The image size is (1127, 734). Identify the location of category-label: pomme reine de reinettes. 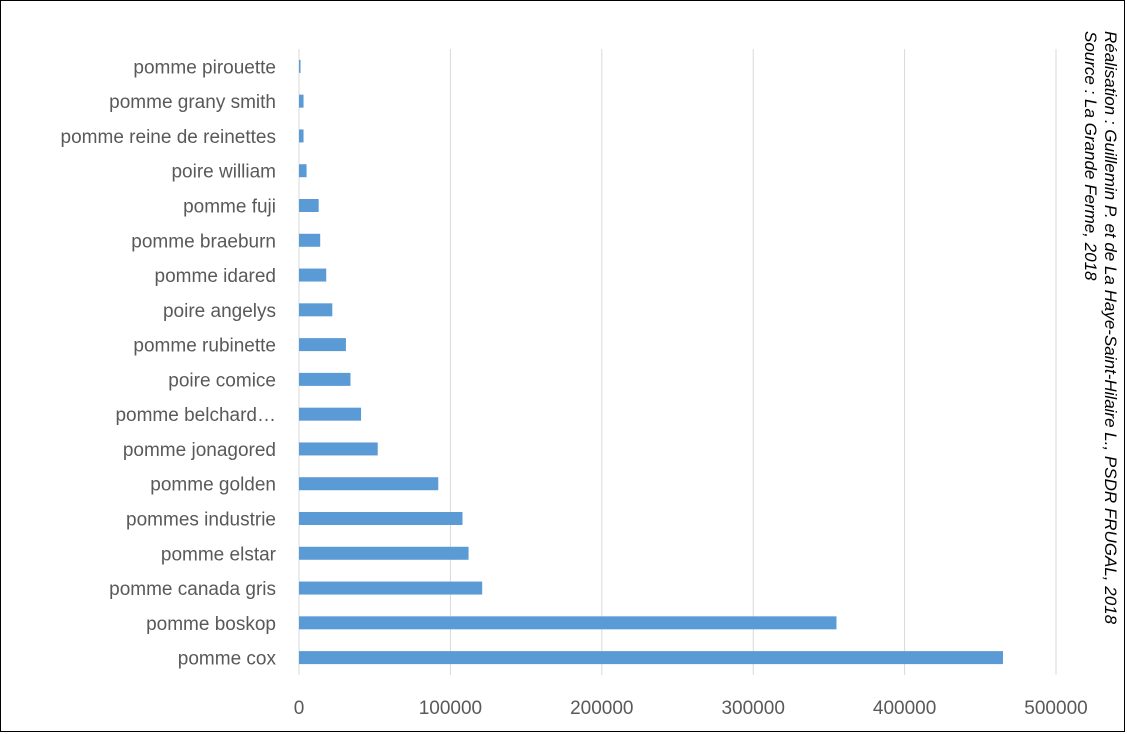
(168, 137).